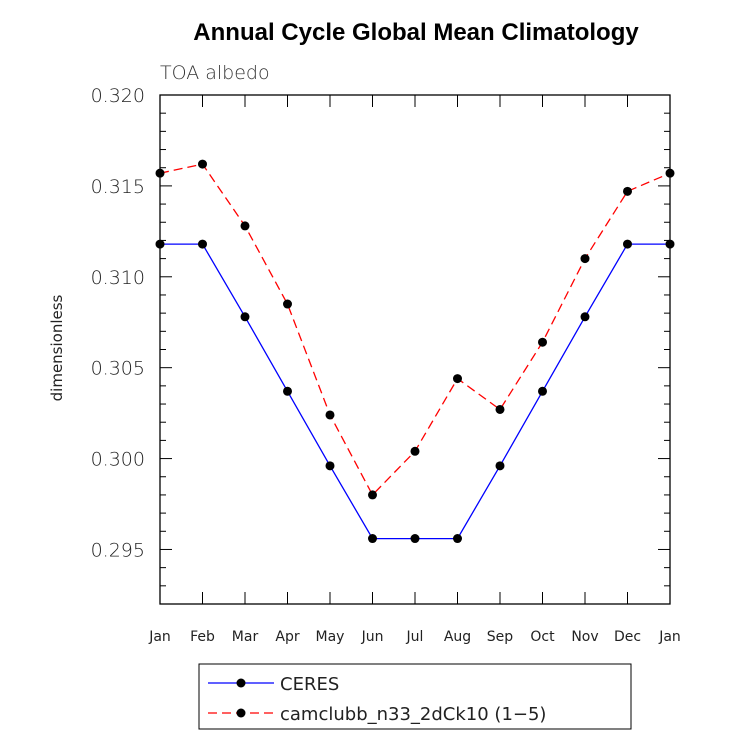 The width and height of the screenshot is (733, 737). I want to click on x-tick-label: Mar, so click(245, 637).